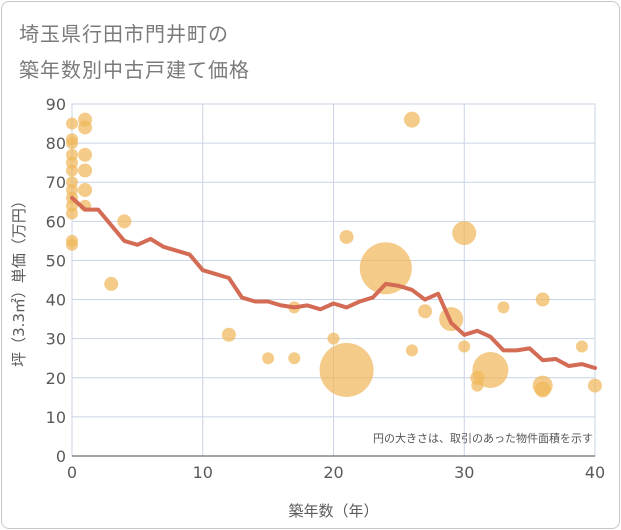 This screenshot has width=621, height=530. What do you see at coordinates (464, 472) in the screenshot?
I see `x-tick-label: 30` at bounding box center [464, 472].